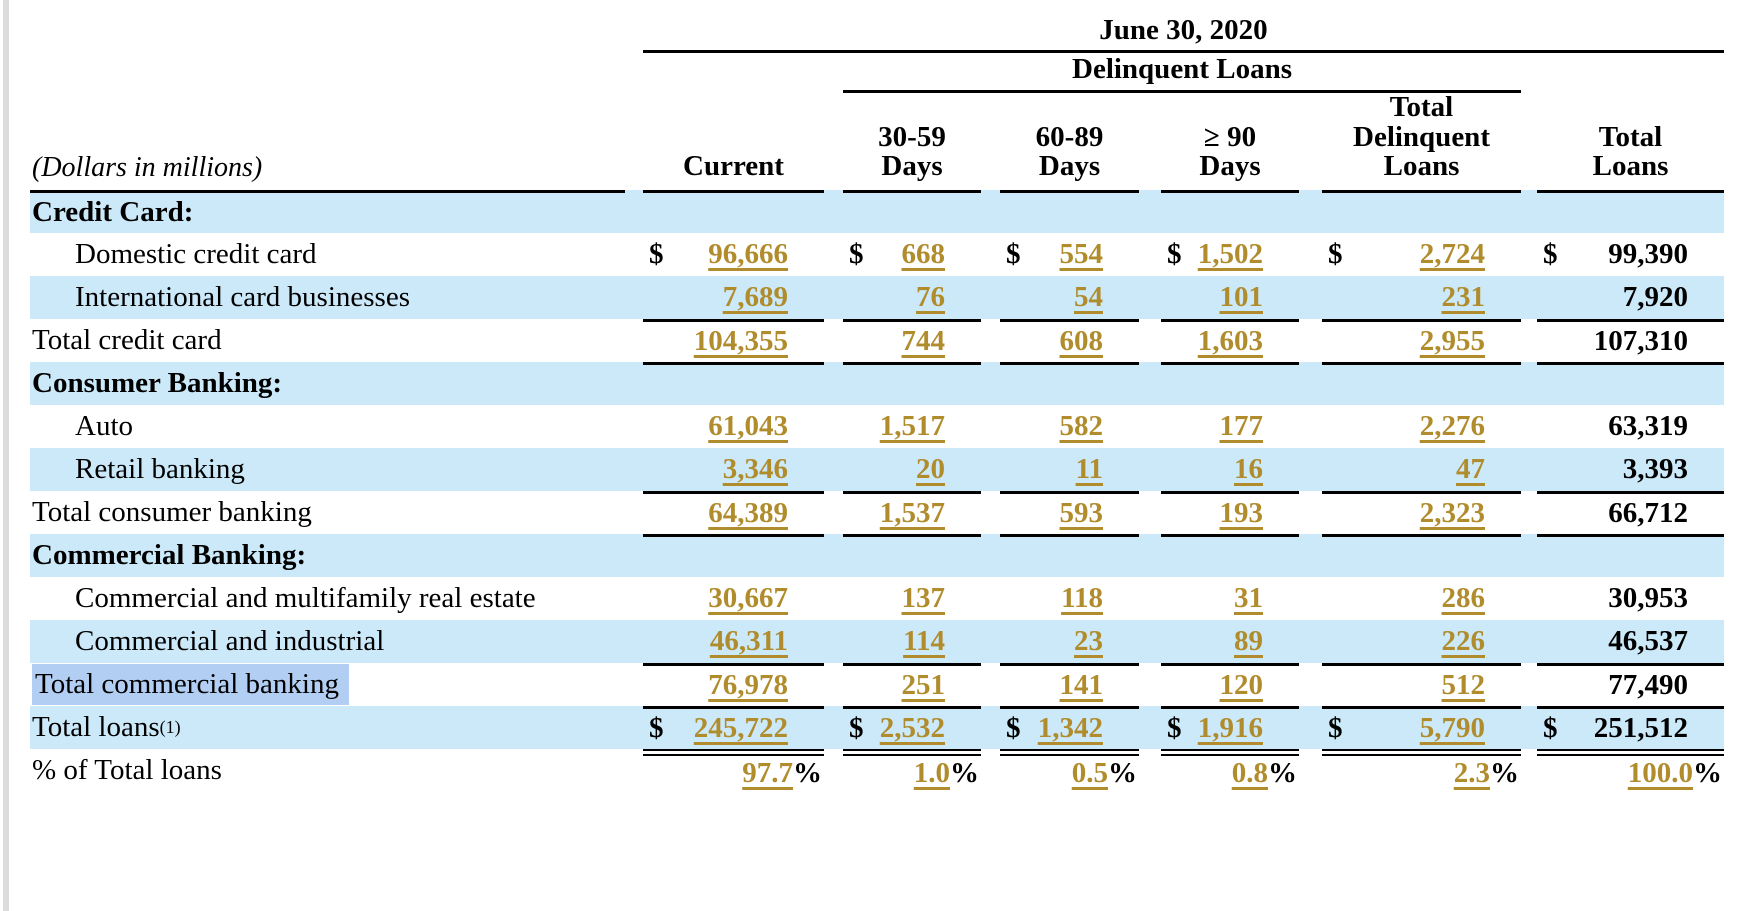 Image resolution: width=1743 pixels, height=911 pixels. What do you see at coordinates (740, 728) in the screenshot?
I see `value-total-loans-current: 245,722` at bounding box center [740, 728].